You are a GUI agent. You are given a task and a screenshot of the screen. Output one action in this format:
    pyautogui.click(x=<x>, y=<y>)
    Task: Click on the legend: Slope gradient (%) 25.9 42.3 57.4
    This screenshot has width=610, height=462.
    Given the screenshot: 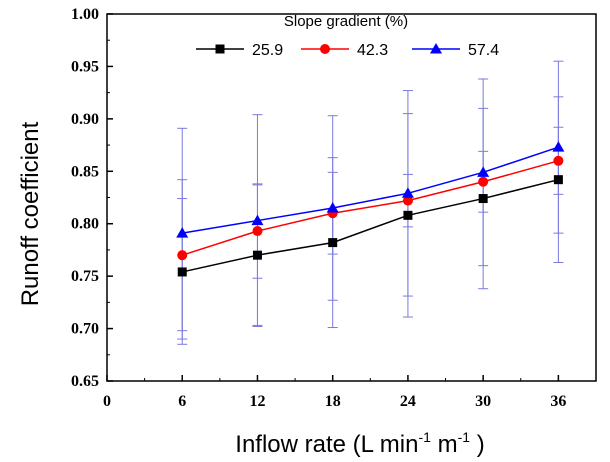 What is the action you would take?
    pyautogui.click(x=347, y=36)
    